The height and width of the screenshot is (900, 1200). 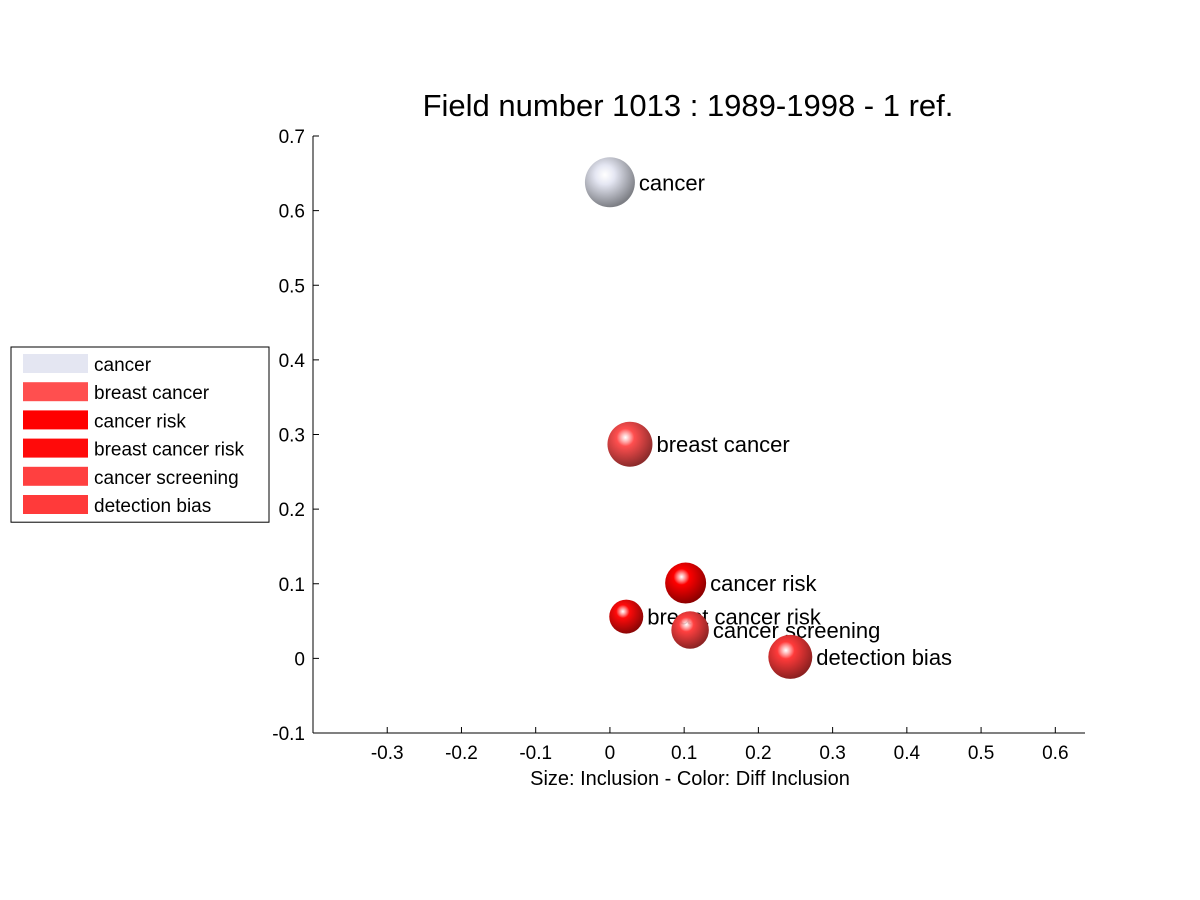 I want to click on y-tick-label: 0.5, so click(x=292, y=286).